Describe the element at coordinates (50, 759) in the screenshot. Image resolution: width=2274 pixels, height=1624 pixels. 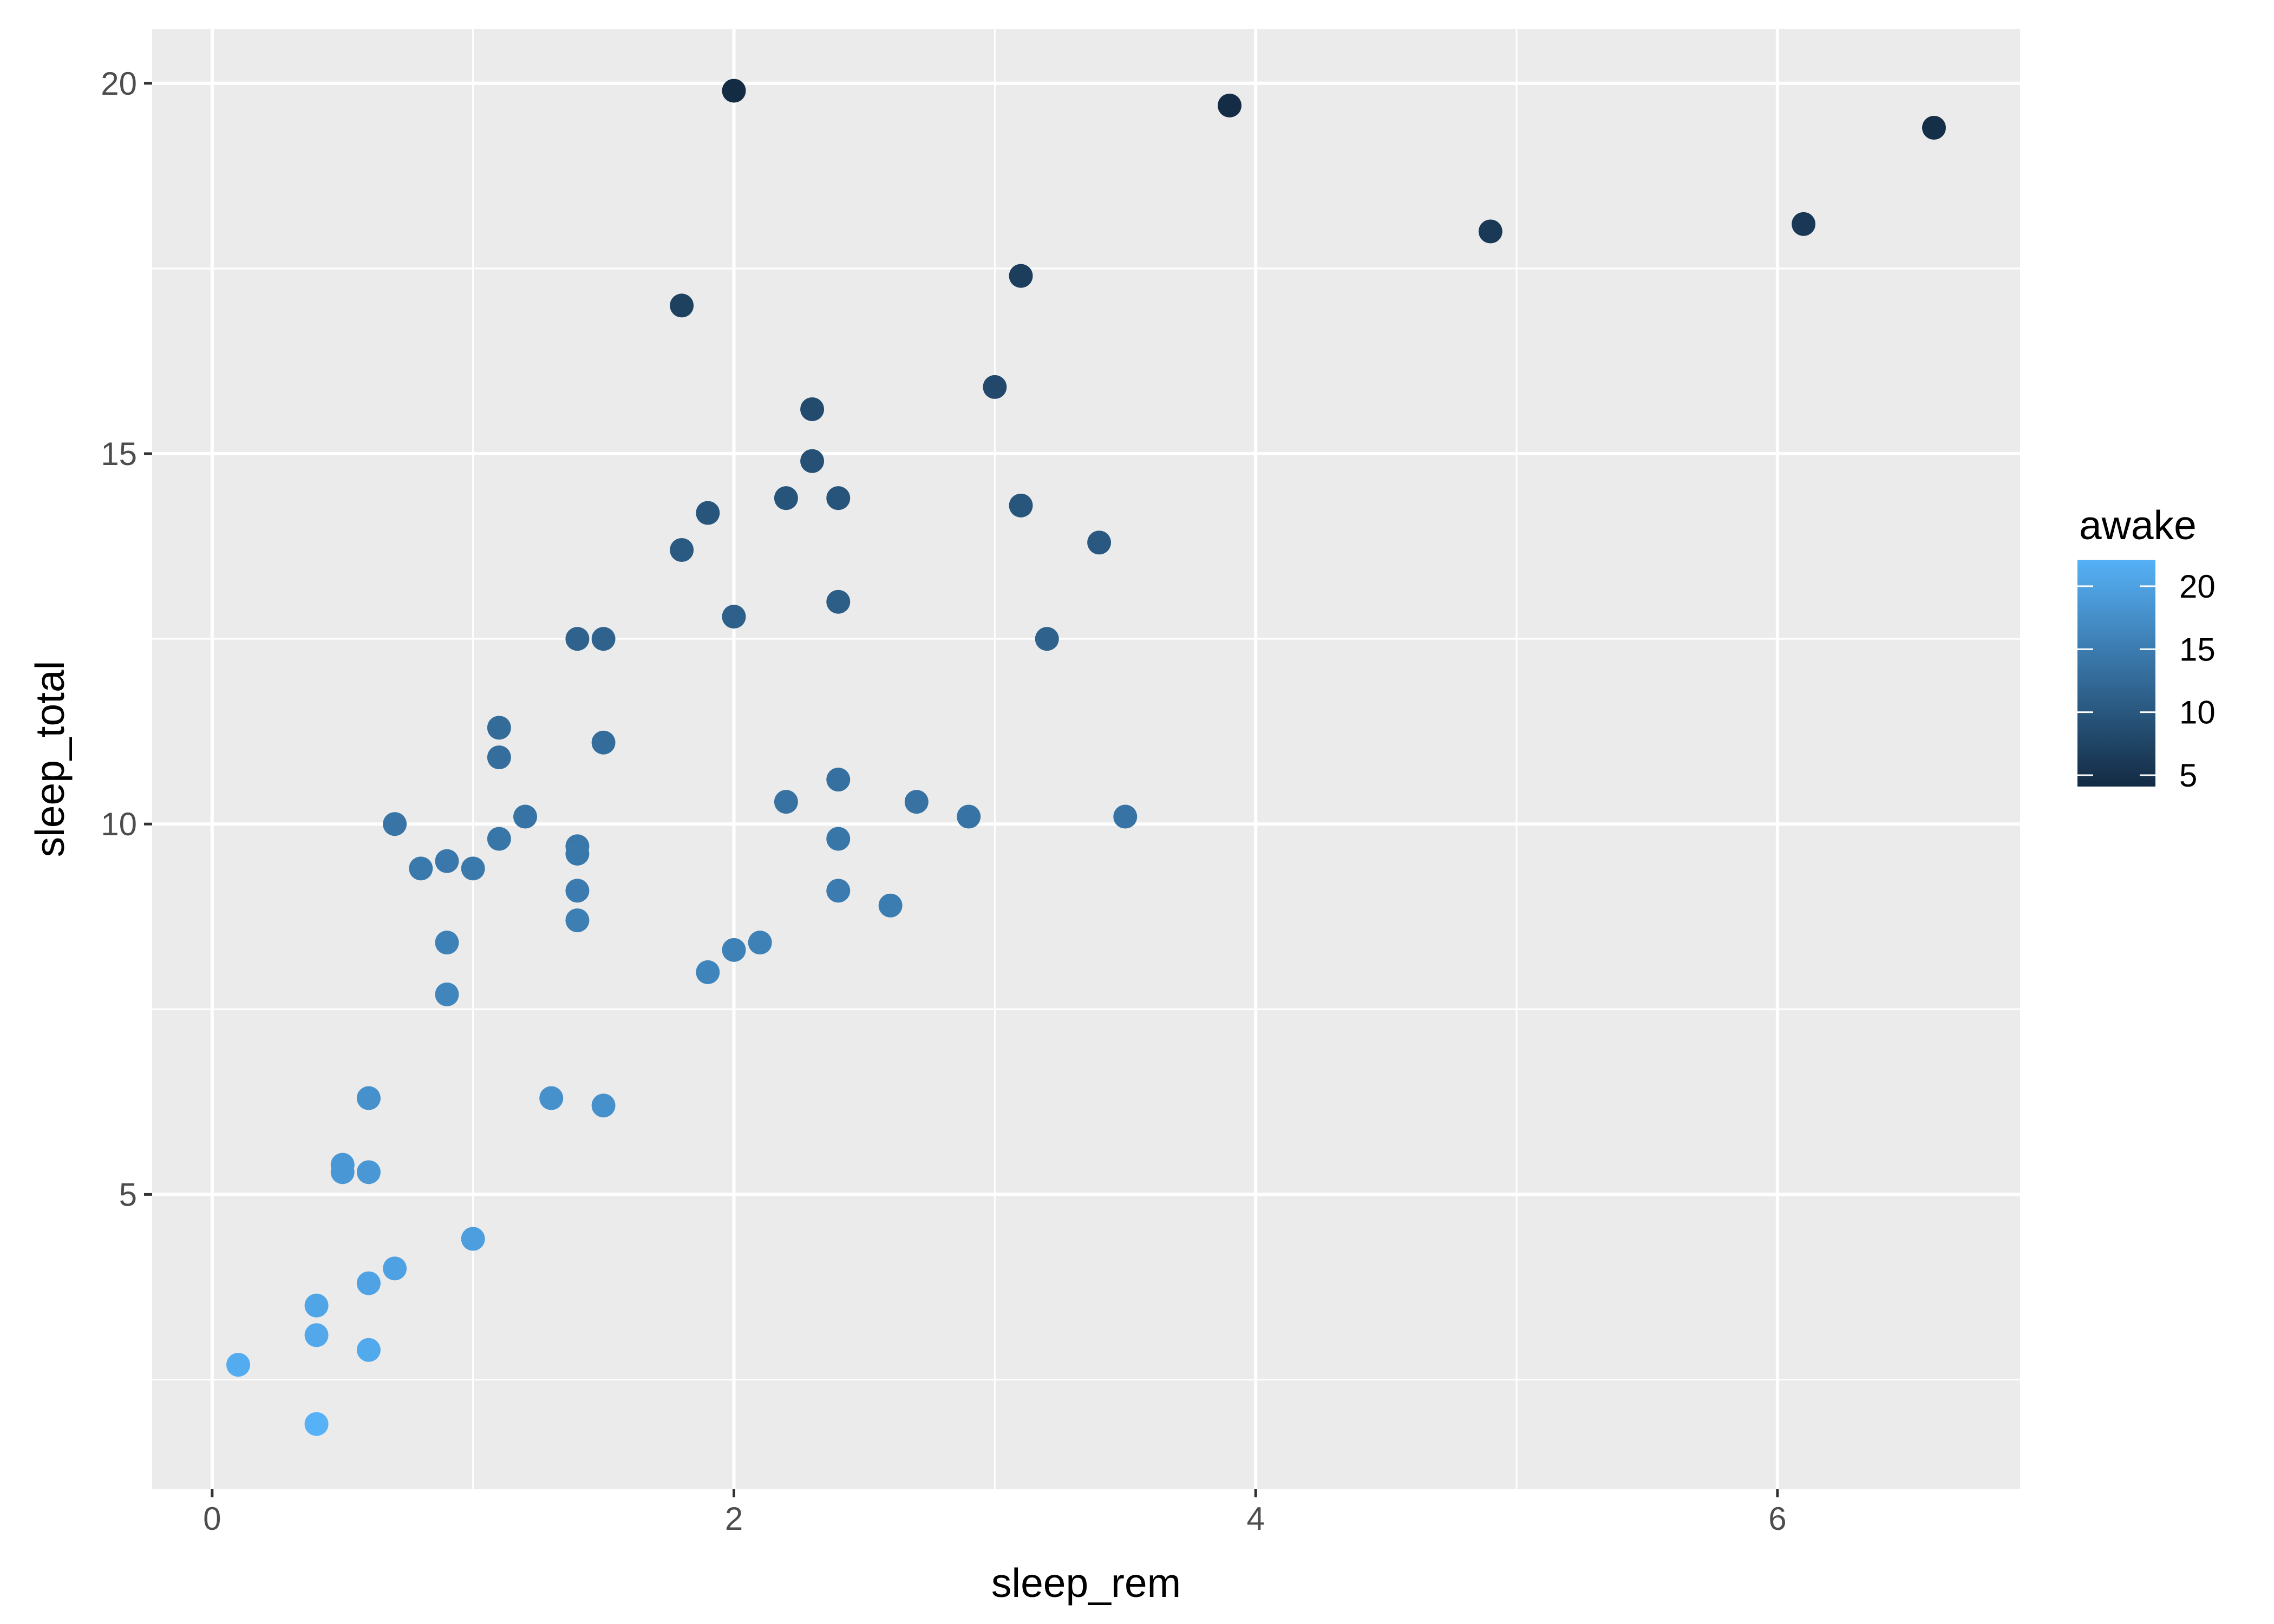
I see `y-axis-title: sleep_total` at that location.